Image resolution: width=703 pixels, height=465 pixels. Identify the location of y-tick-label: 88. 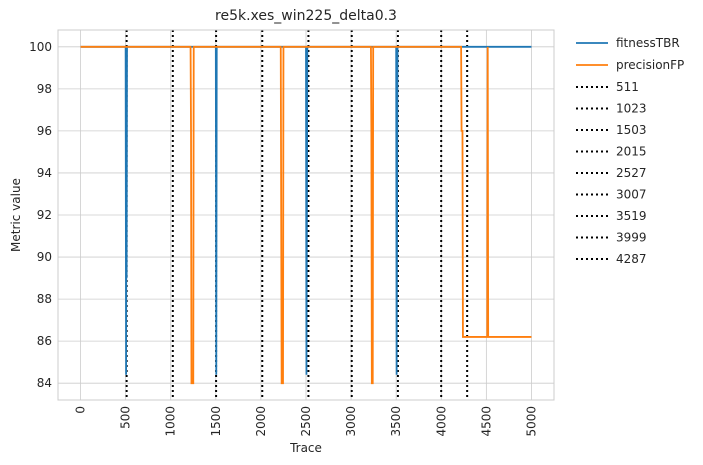
(44, 299).